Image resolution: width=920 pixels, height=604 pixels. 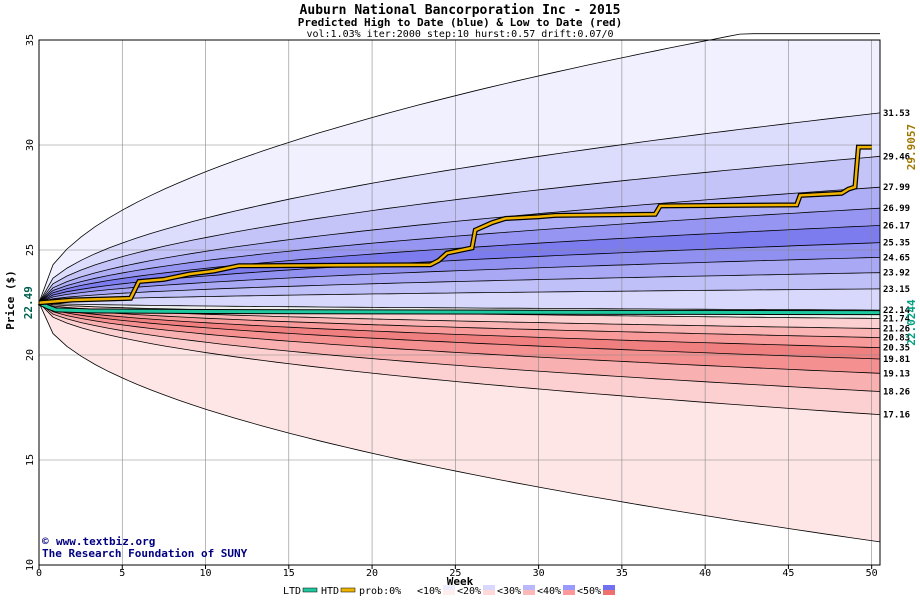 I want to click on ltd-line, so click(x=459, y=308).